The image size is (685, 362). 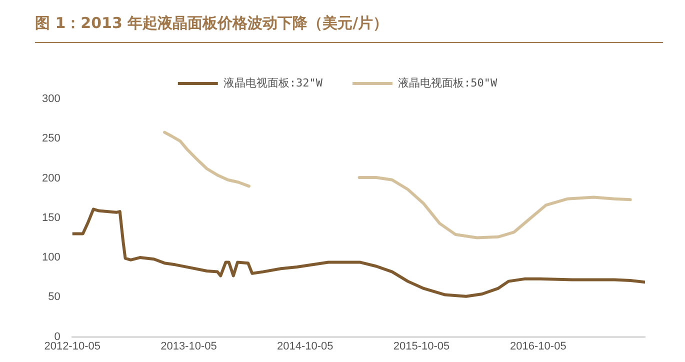 I want to click on y-tick-label: 0, so click(x=57, y=336).